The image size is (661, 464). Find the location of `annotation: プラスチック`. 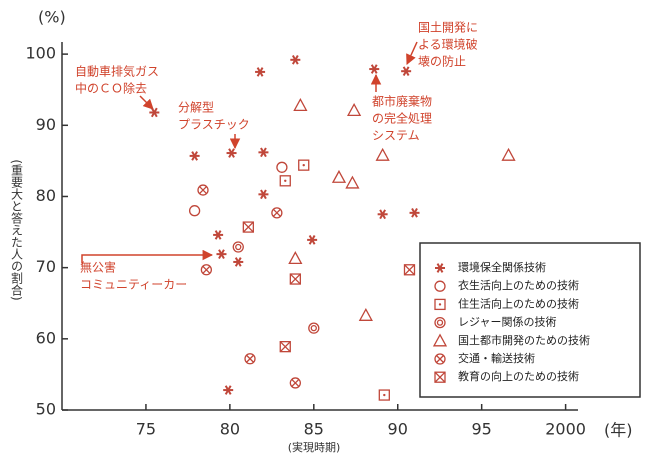

annotation: プラスチック is located at coordinates (214, 125).